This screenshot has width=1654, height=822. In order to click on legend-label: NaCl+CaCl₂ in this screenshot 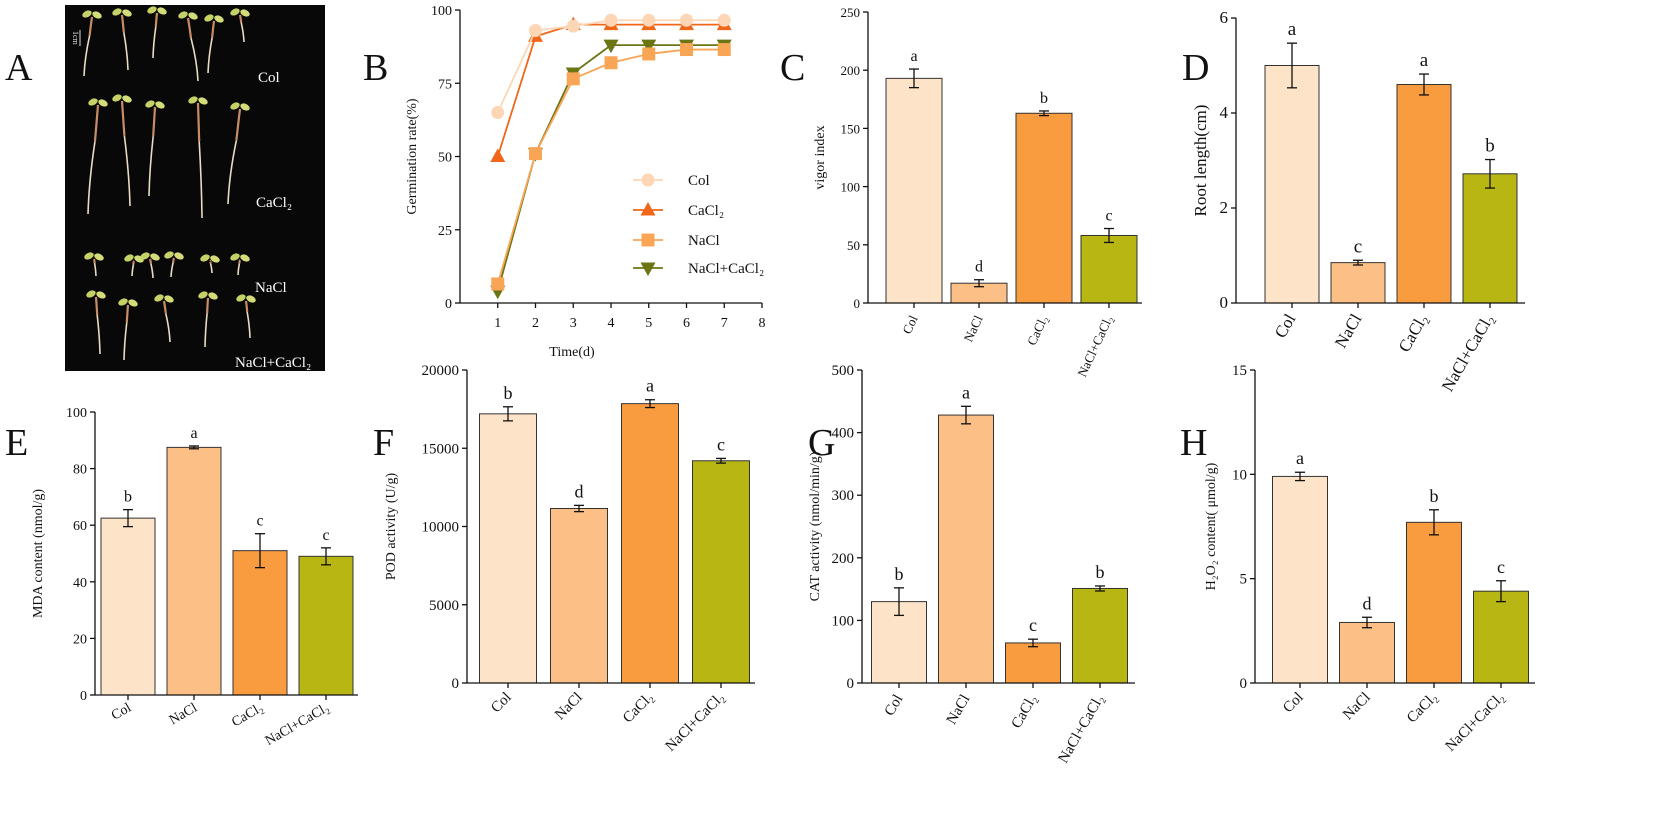, I will do `click(726, 269)`.